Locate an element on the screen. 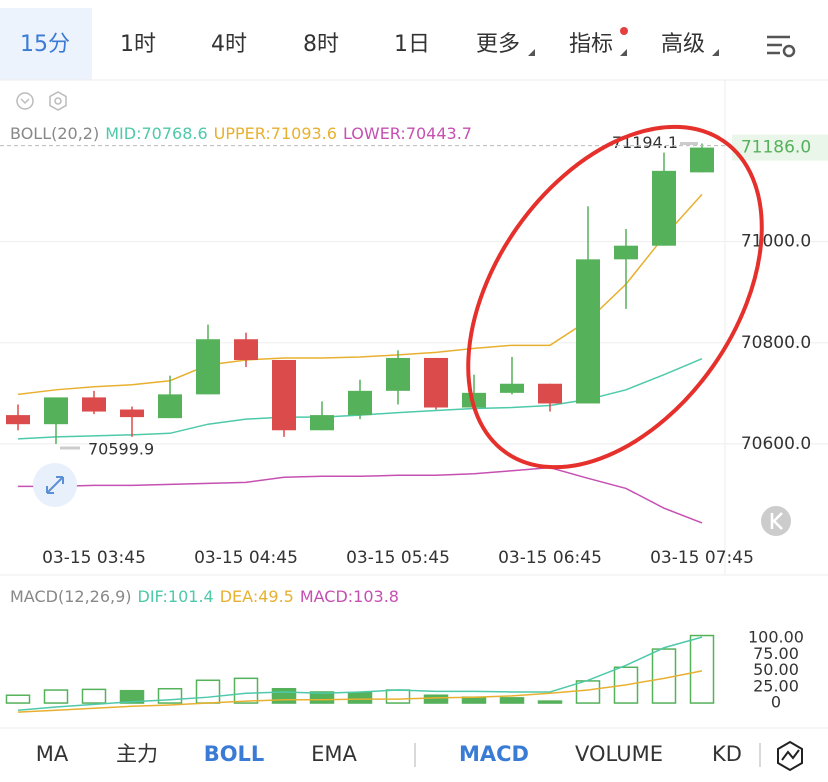 The image size is (828, 782). tab: 1日 is located at coordinates (412, 44).